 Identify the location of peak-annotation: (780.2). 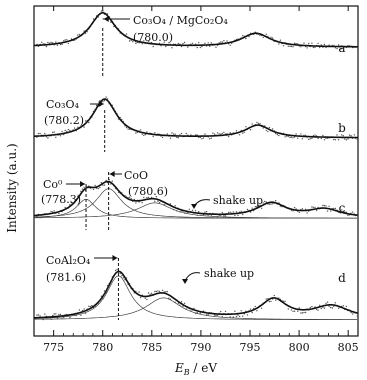
(64, 120).